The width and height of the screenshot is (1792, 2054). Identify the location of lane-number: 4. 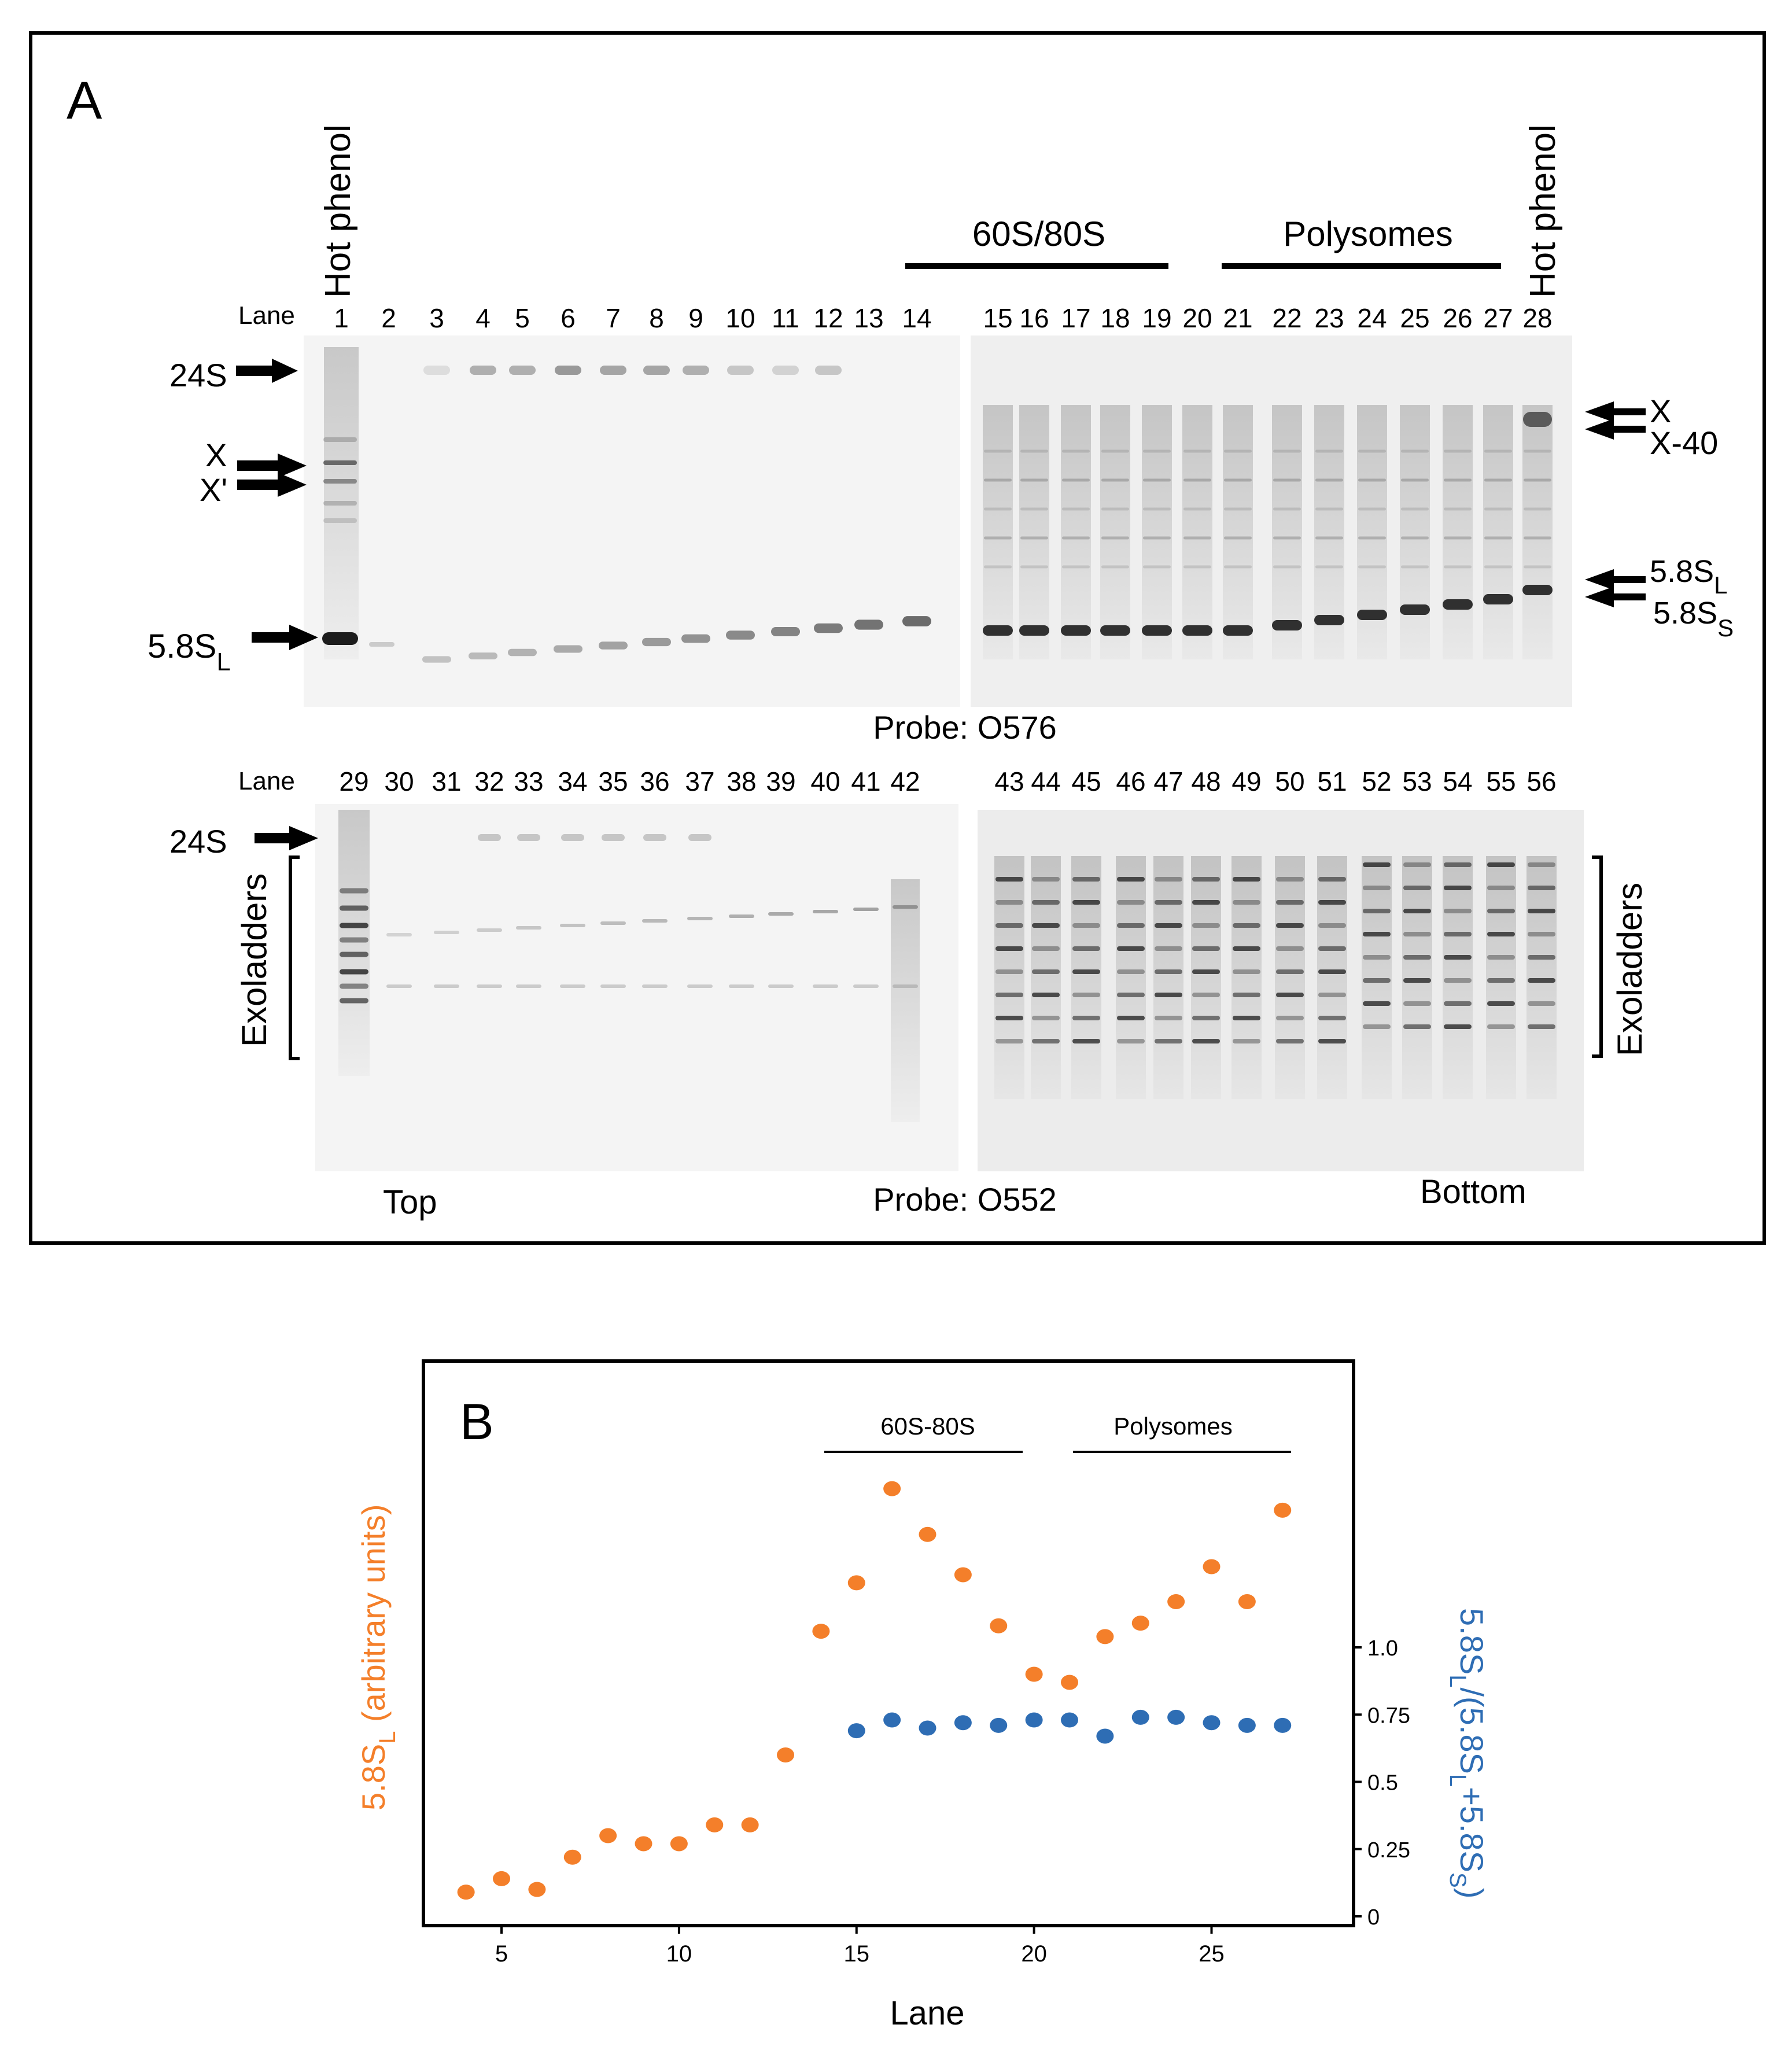
(483, 318).